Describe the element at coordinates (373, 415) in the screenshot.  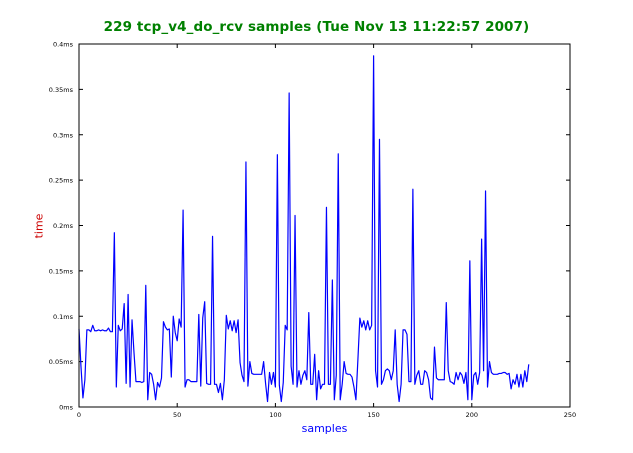
I see `x-tick-label: 150` at that location.